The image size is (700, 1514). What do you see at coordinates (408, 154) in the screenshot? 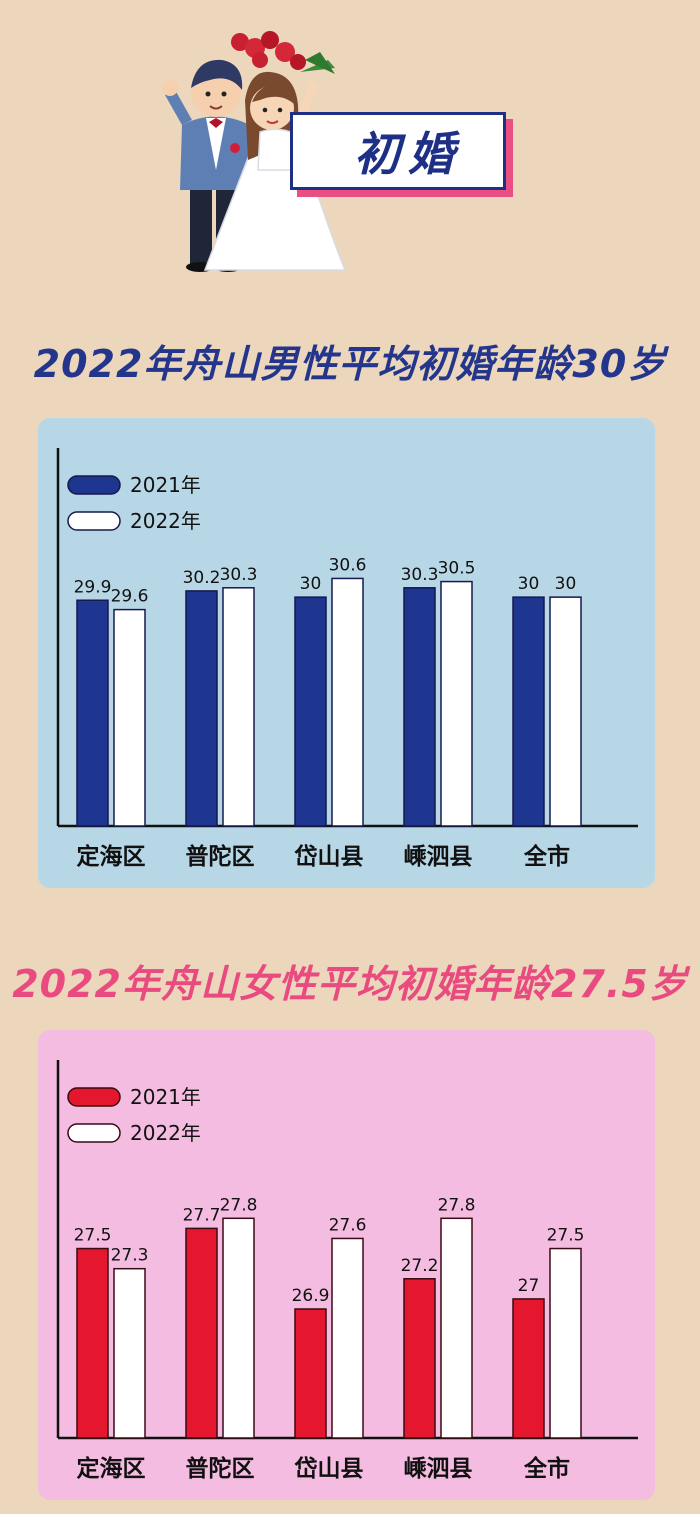
I see `banner-title: 初婚` at bounding box center [408, 154].